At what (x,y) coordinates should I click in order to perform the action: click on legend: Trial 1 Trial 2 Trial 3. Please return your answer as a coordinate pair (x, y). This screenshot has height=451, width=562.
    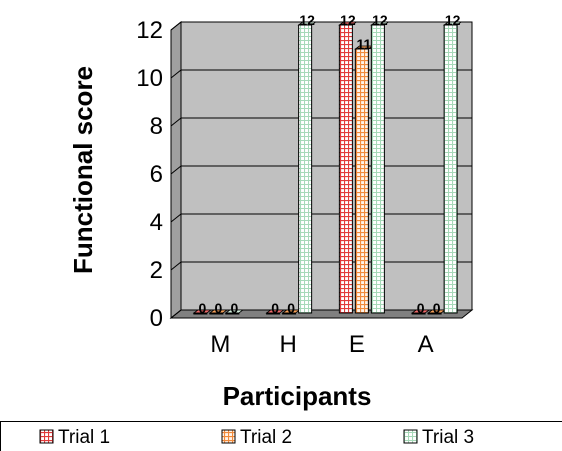
    Looking at the image, I should click on (281, 436).